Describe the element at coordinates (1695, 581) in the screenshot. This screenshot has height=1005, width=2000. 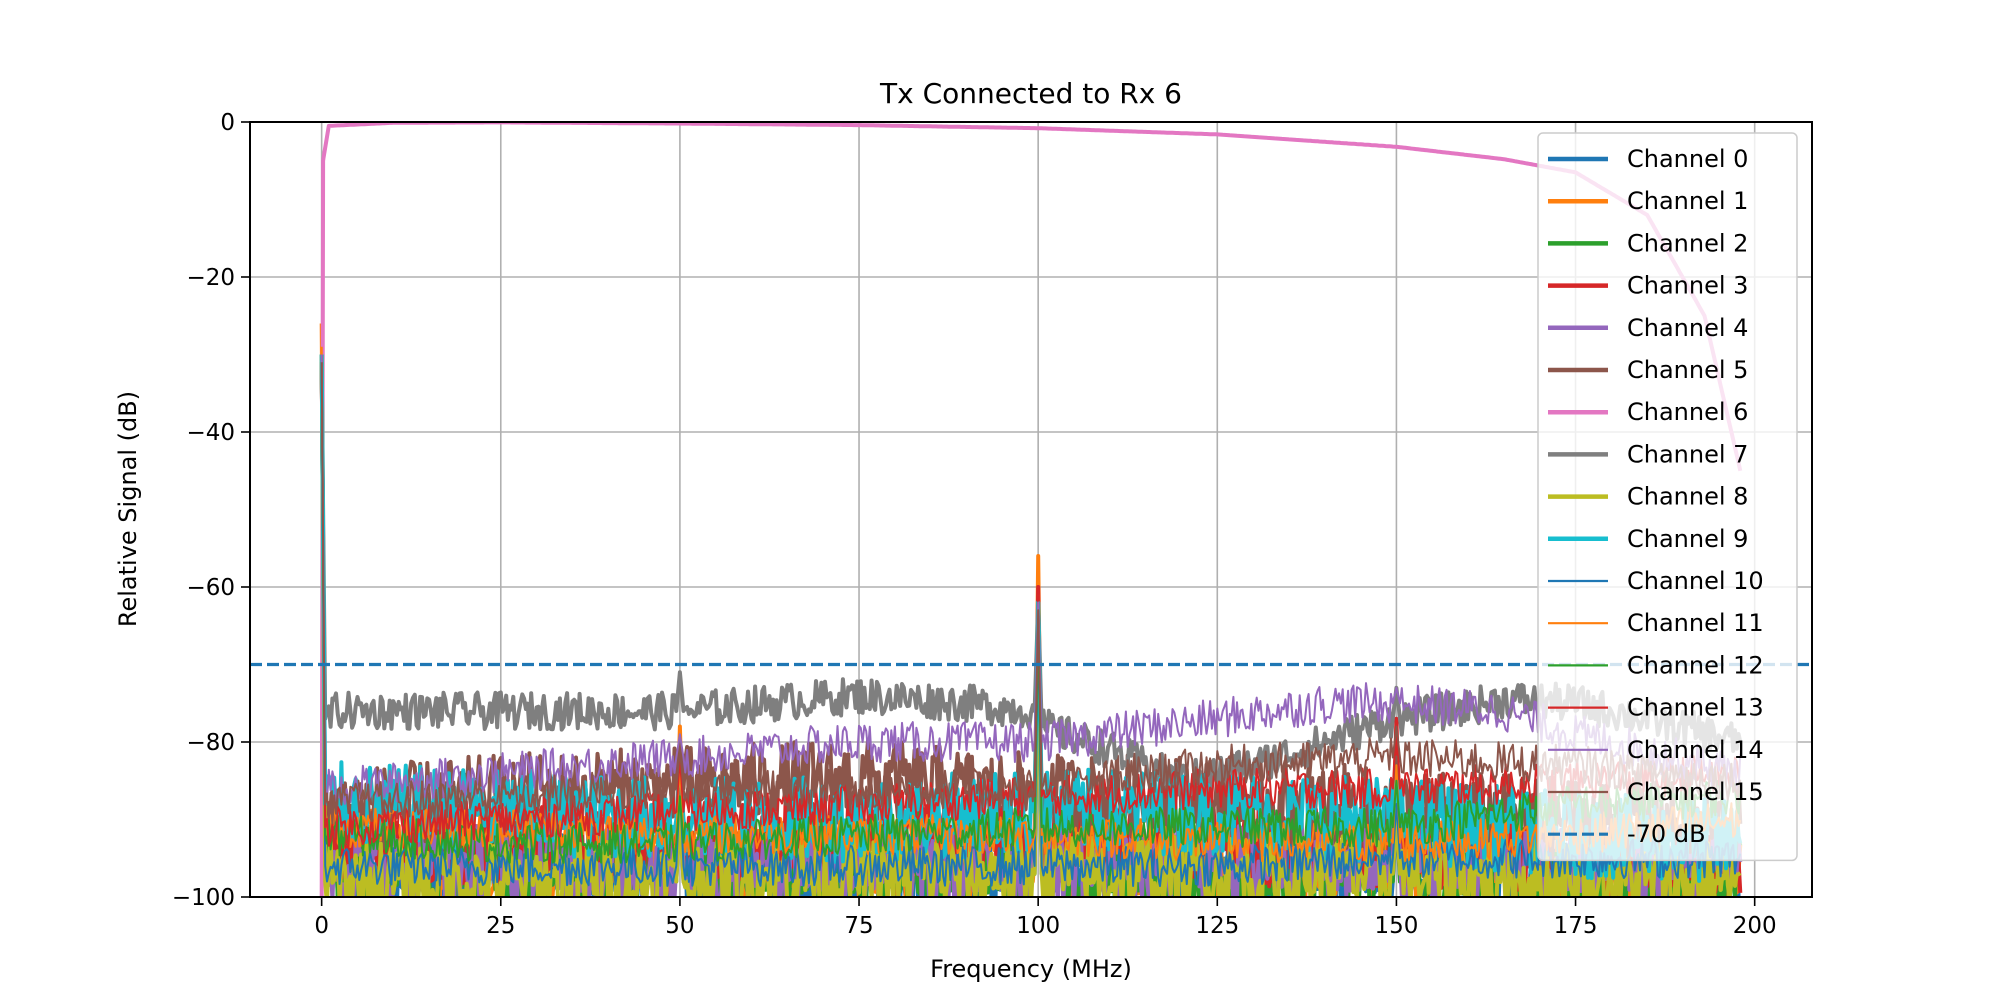
I see `legend-label: Channel 10` at that location.